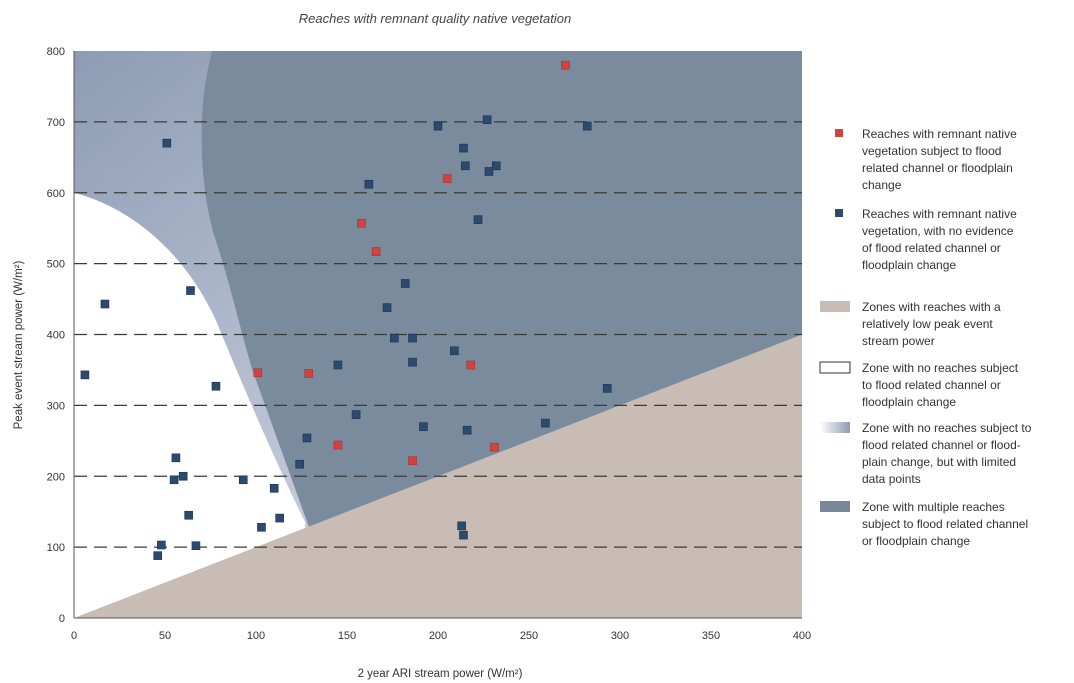 The width and height of the screenshot is (1074, 683). What do you see at coordinates (898, 341) in the screenshot?
I see `legend-label: stream power` at bounding box center [898, 341].